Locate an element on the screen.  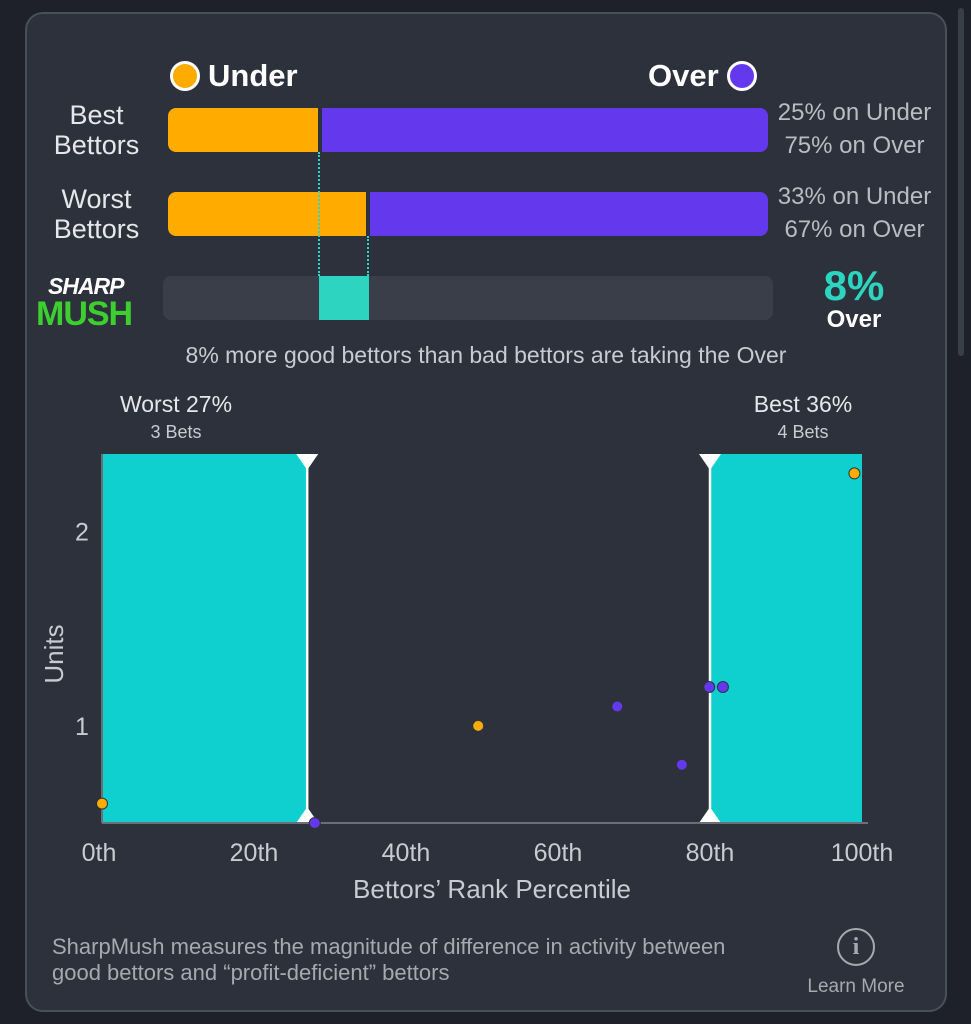
x-tick-label: 40th is located at coordinates (406, 853).